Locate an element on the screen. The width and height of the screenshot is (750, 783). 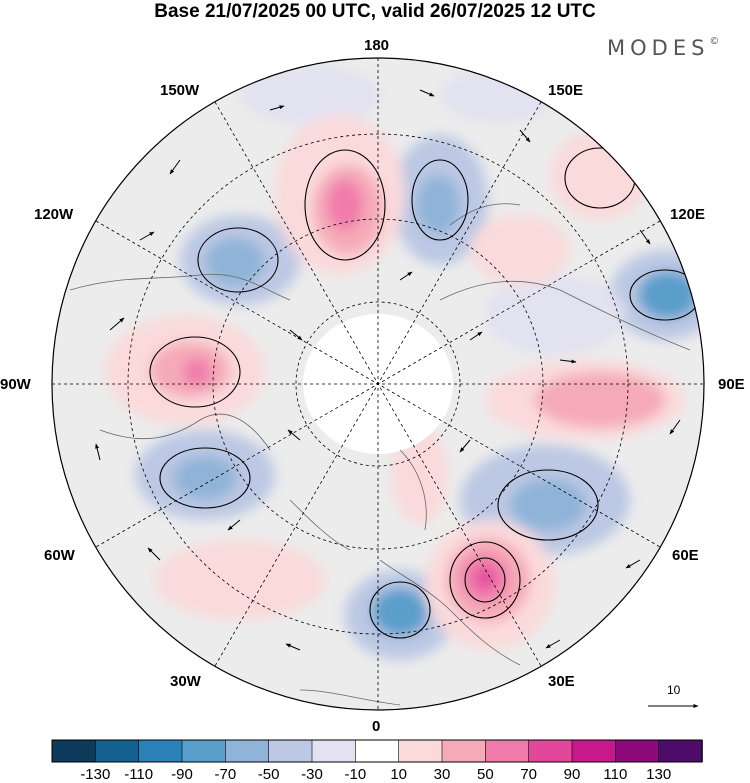
copyright-mark: © is located at coordinates (714, 41).